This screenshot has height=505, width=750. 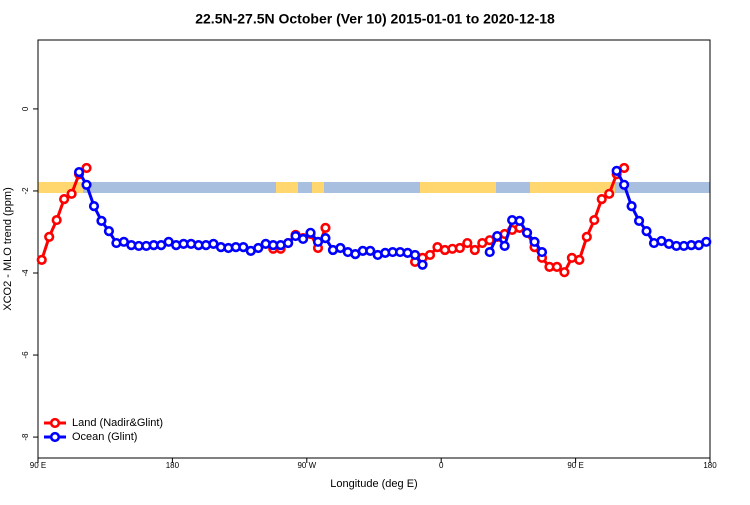 I want to click on legend-label: Land (Nadir&Glint), so click(x=117, y=423).